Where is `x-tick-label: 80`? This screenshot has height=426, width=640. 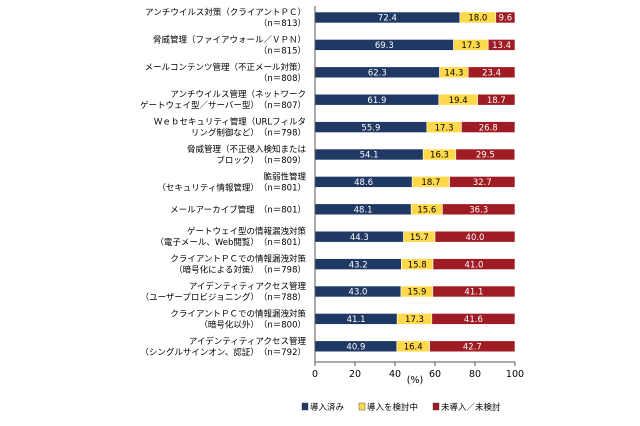 x-tick-label: 80 is located at coordinates (475, 374).